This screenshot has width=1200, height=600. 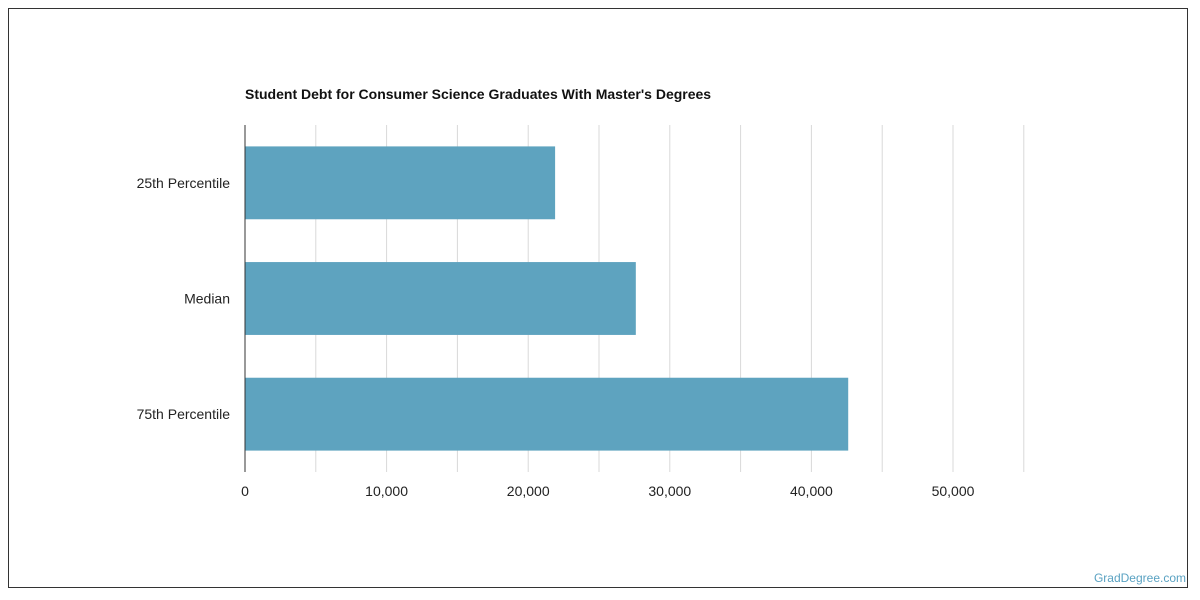 What do you see at coordinates (440, 298) in the screenshot?
I see `bar-median` at bounding box center [440, 298].